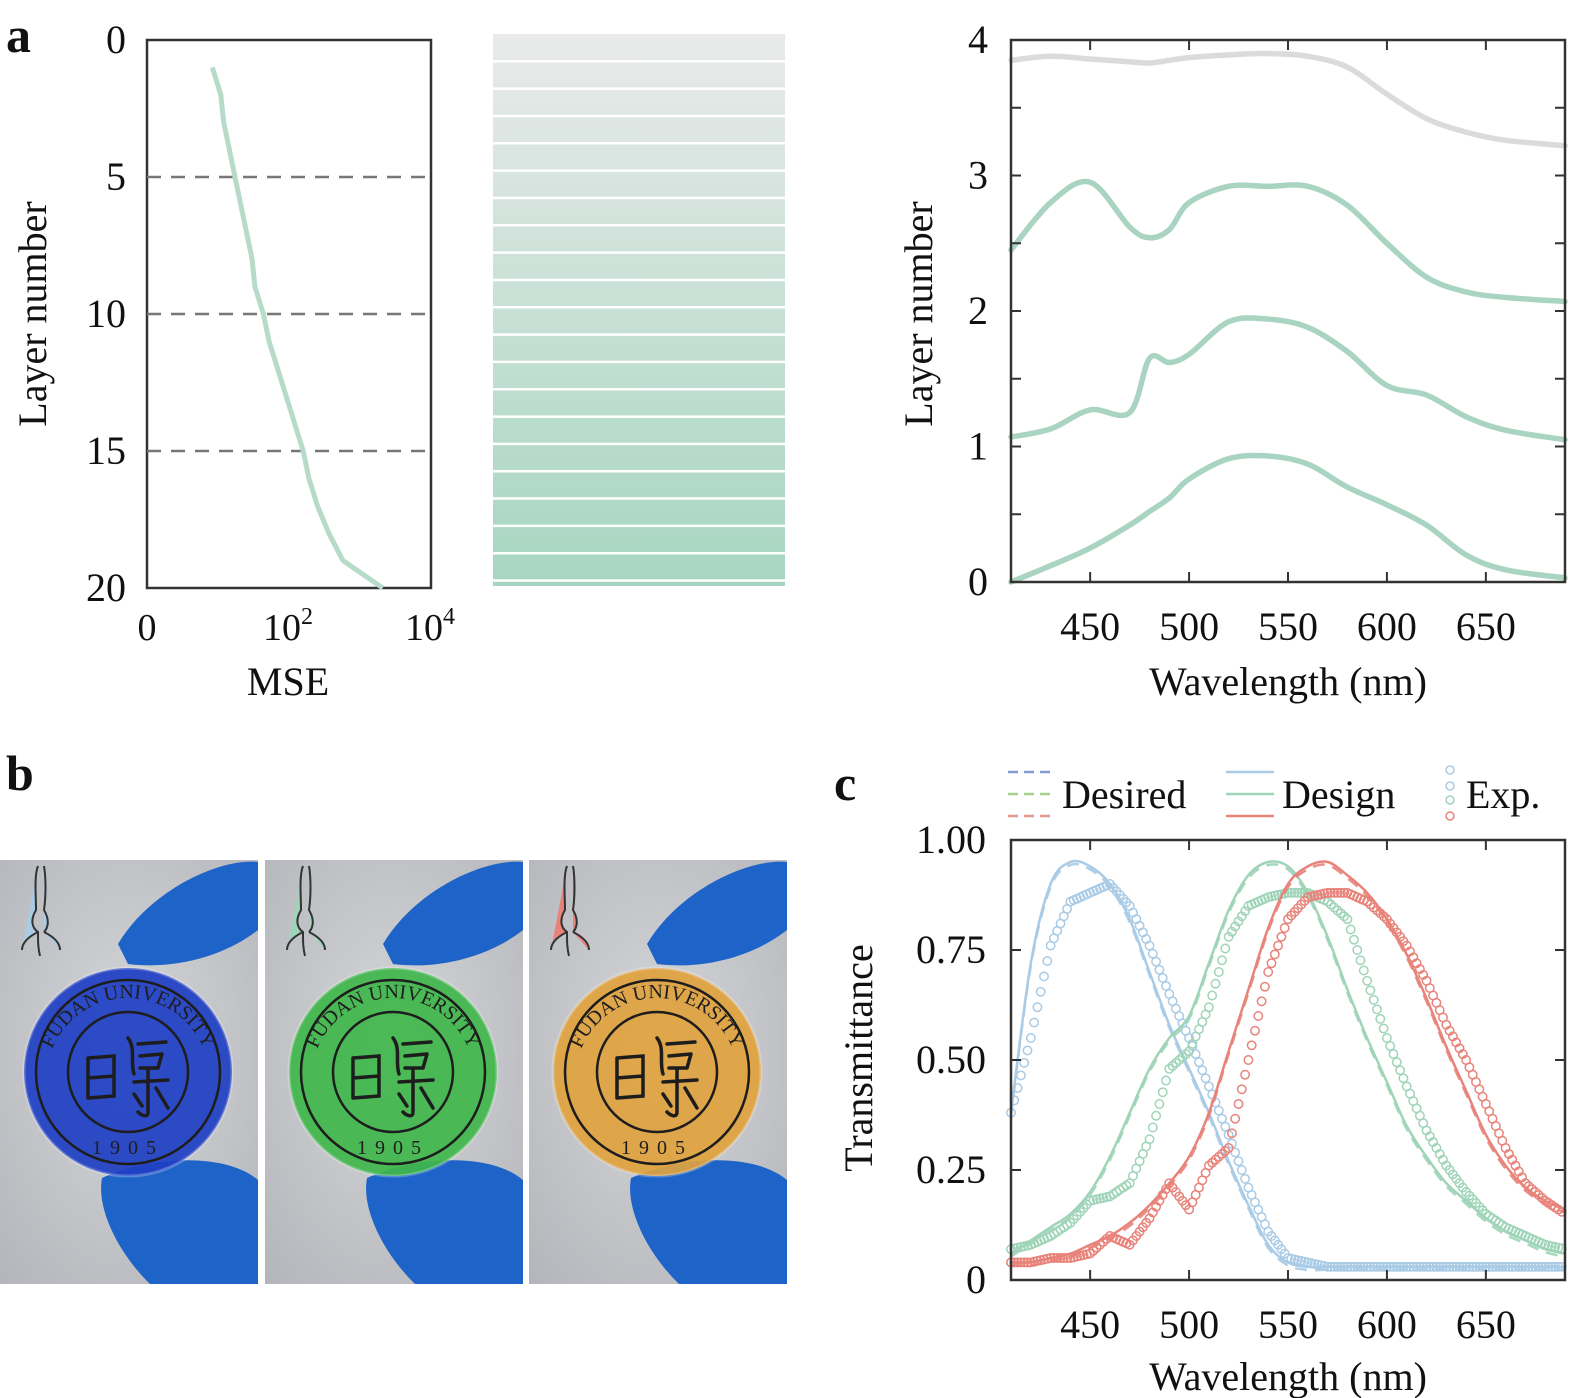  I want to click on transmittance-y-tick: 0.50, so click(951, 1059).